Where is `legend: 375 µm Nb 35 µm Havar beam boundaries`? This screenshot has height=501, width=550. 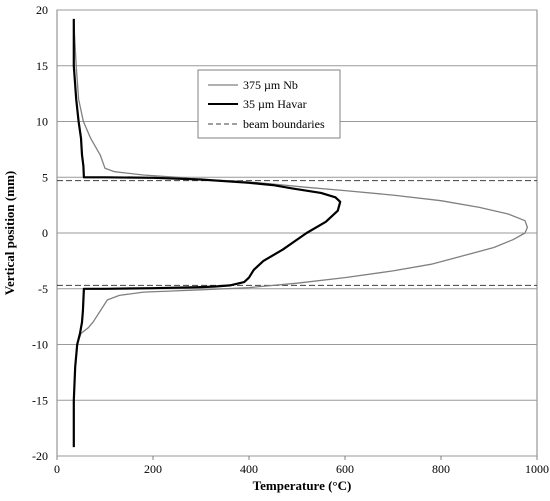 legend: 375 µm Nb 35 µm Havar beam boundaries is located at coordinates (269, 104).